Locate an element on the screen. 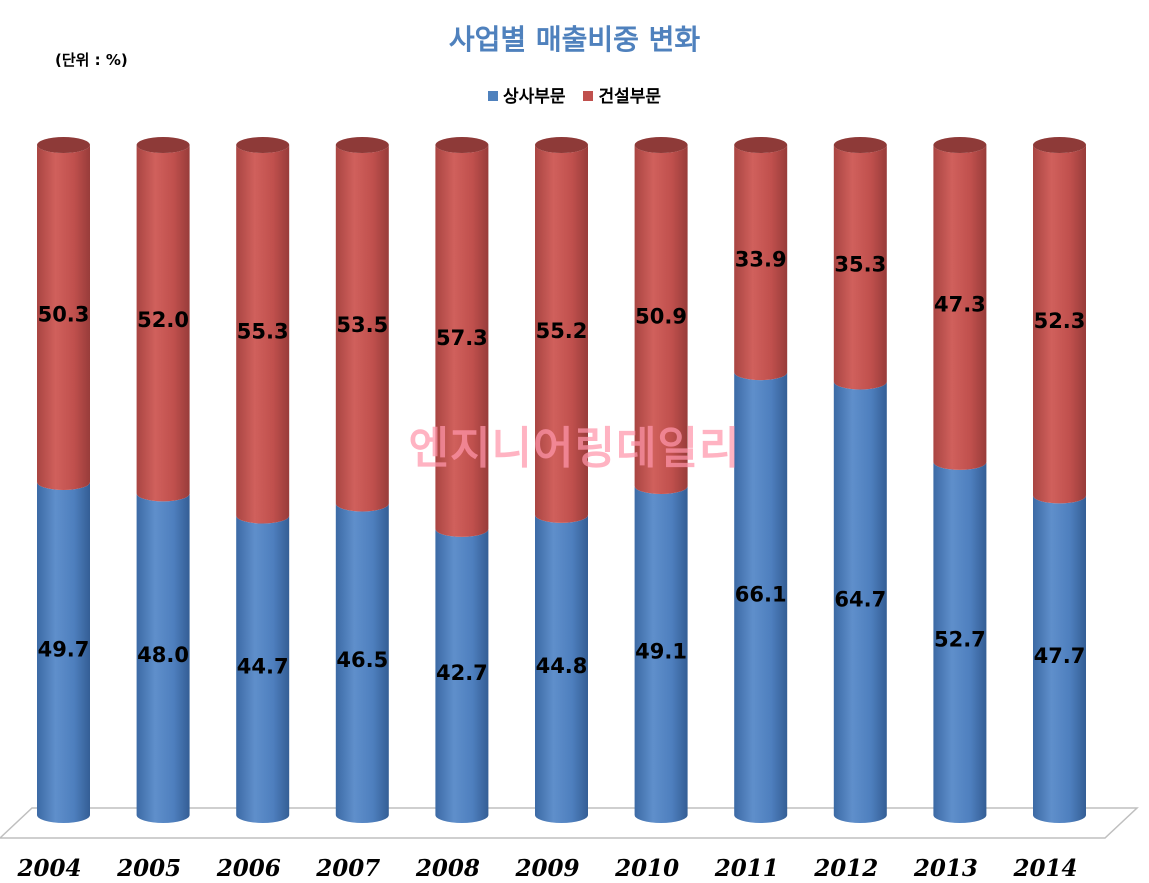 This screenshot has width=1149, height=883. bar-segment-trading-2012 is located at coordinates (860, 602).